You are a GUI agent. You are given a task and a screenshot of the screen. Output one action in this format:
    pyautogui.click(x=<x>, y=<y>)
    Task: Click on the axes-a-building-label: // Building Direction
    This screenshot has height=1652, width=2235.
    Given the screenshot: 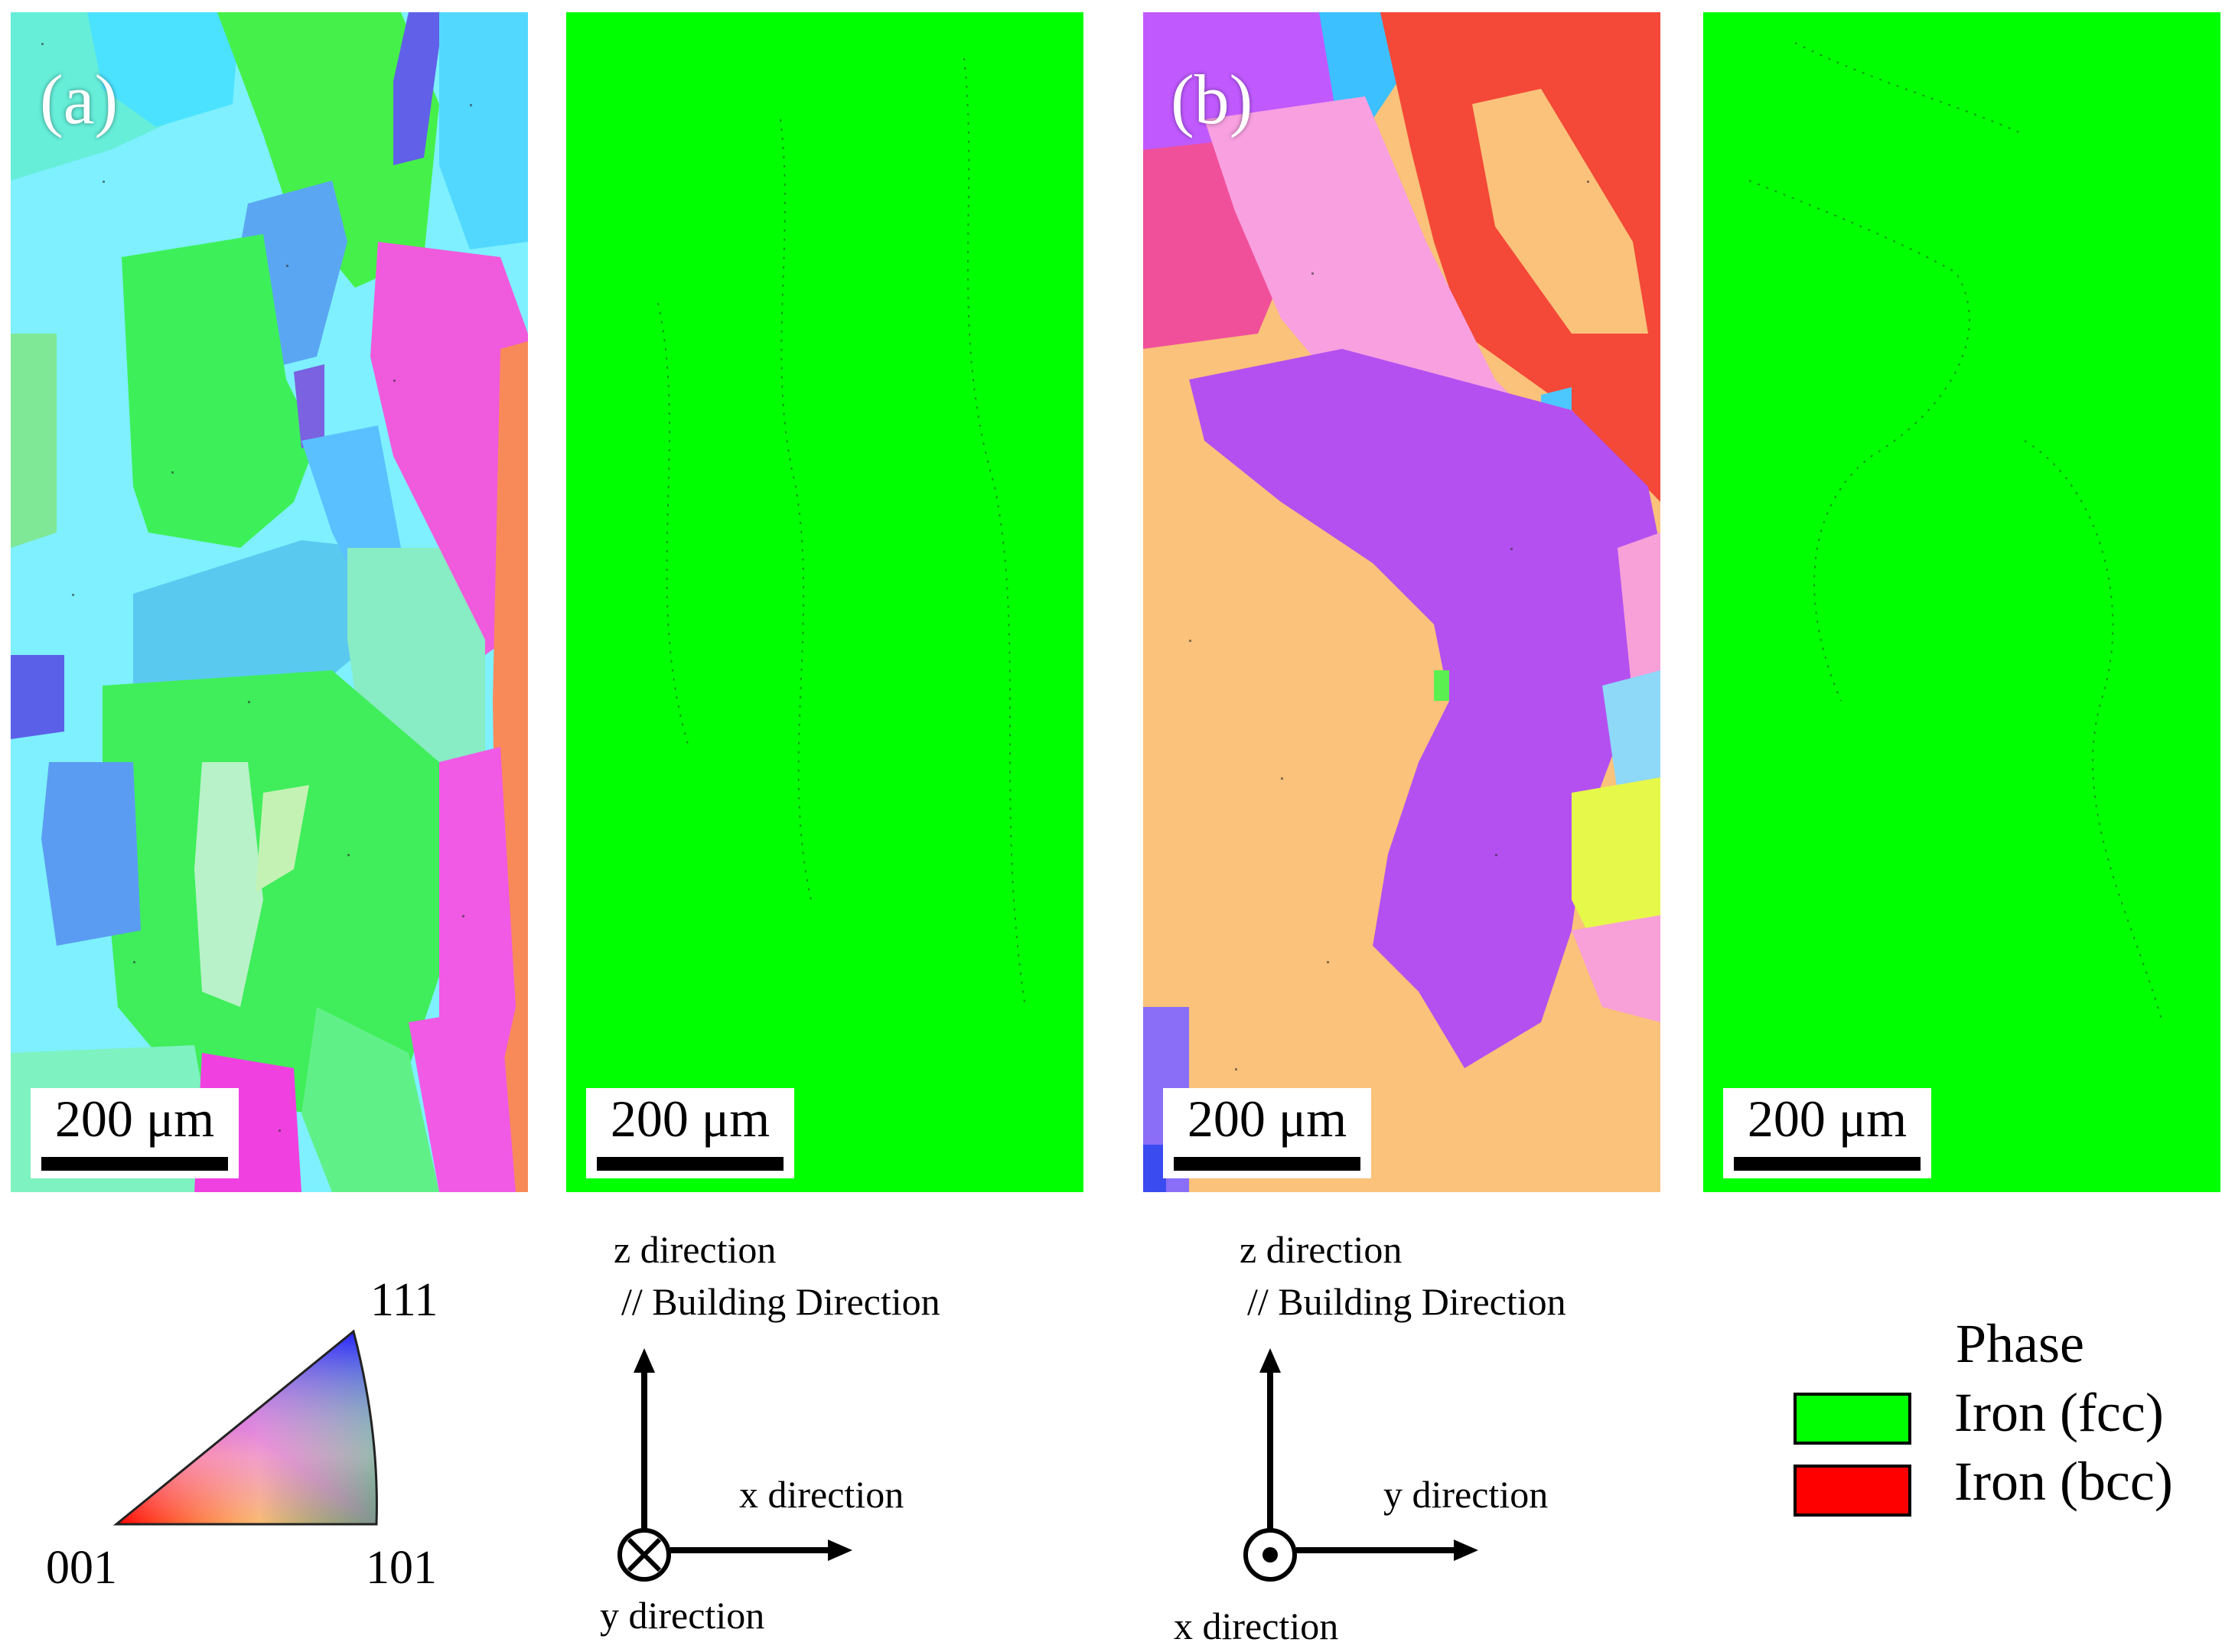 What is the action you would take?
    pyautogui.click(x=781, y=1302)
    